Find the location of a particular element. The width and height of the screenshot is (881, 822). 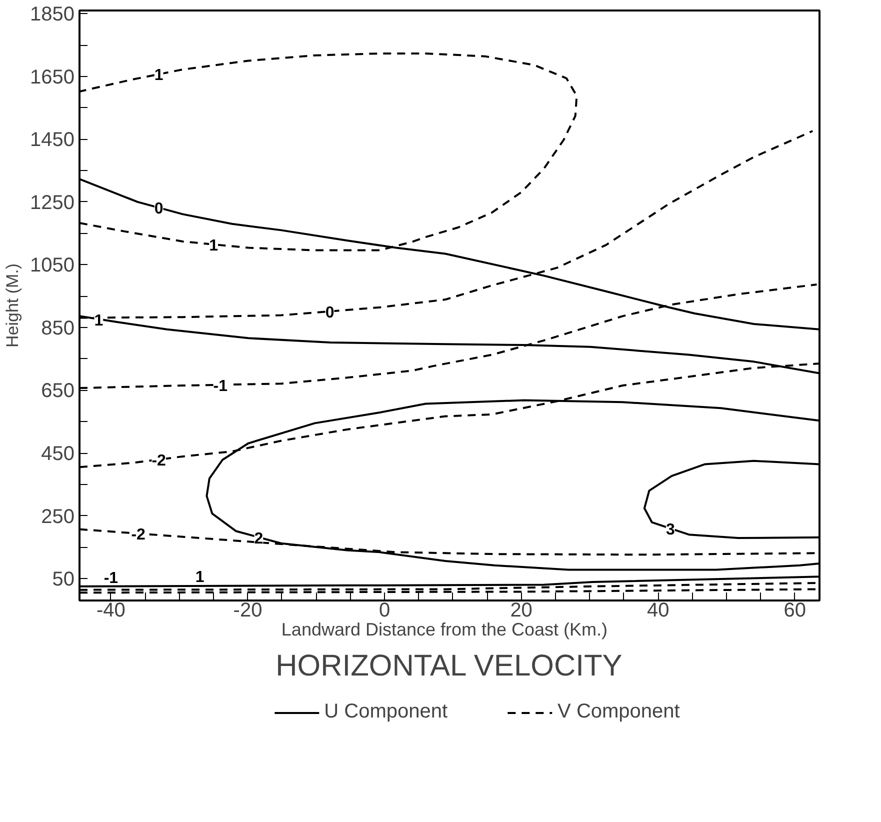

x-tick-label: 20 is located at coordinates (521, 611).